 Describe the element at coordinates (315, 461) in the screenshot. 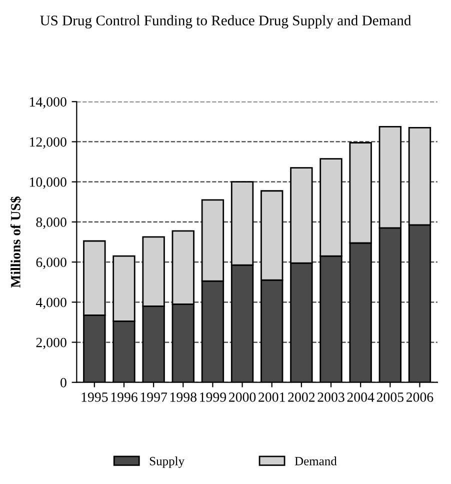

I see `legend-label: Demand` at that location.